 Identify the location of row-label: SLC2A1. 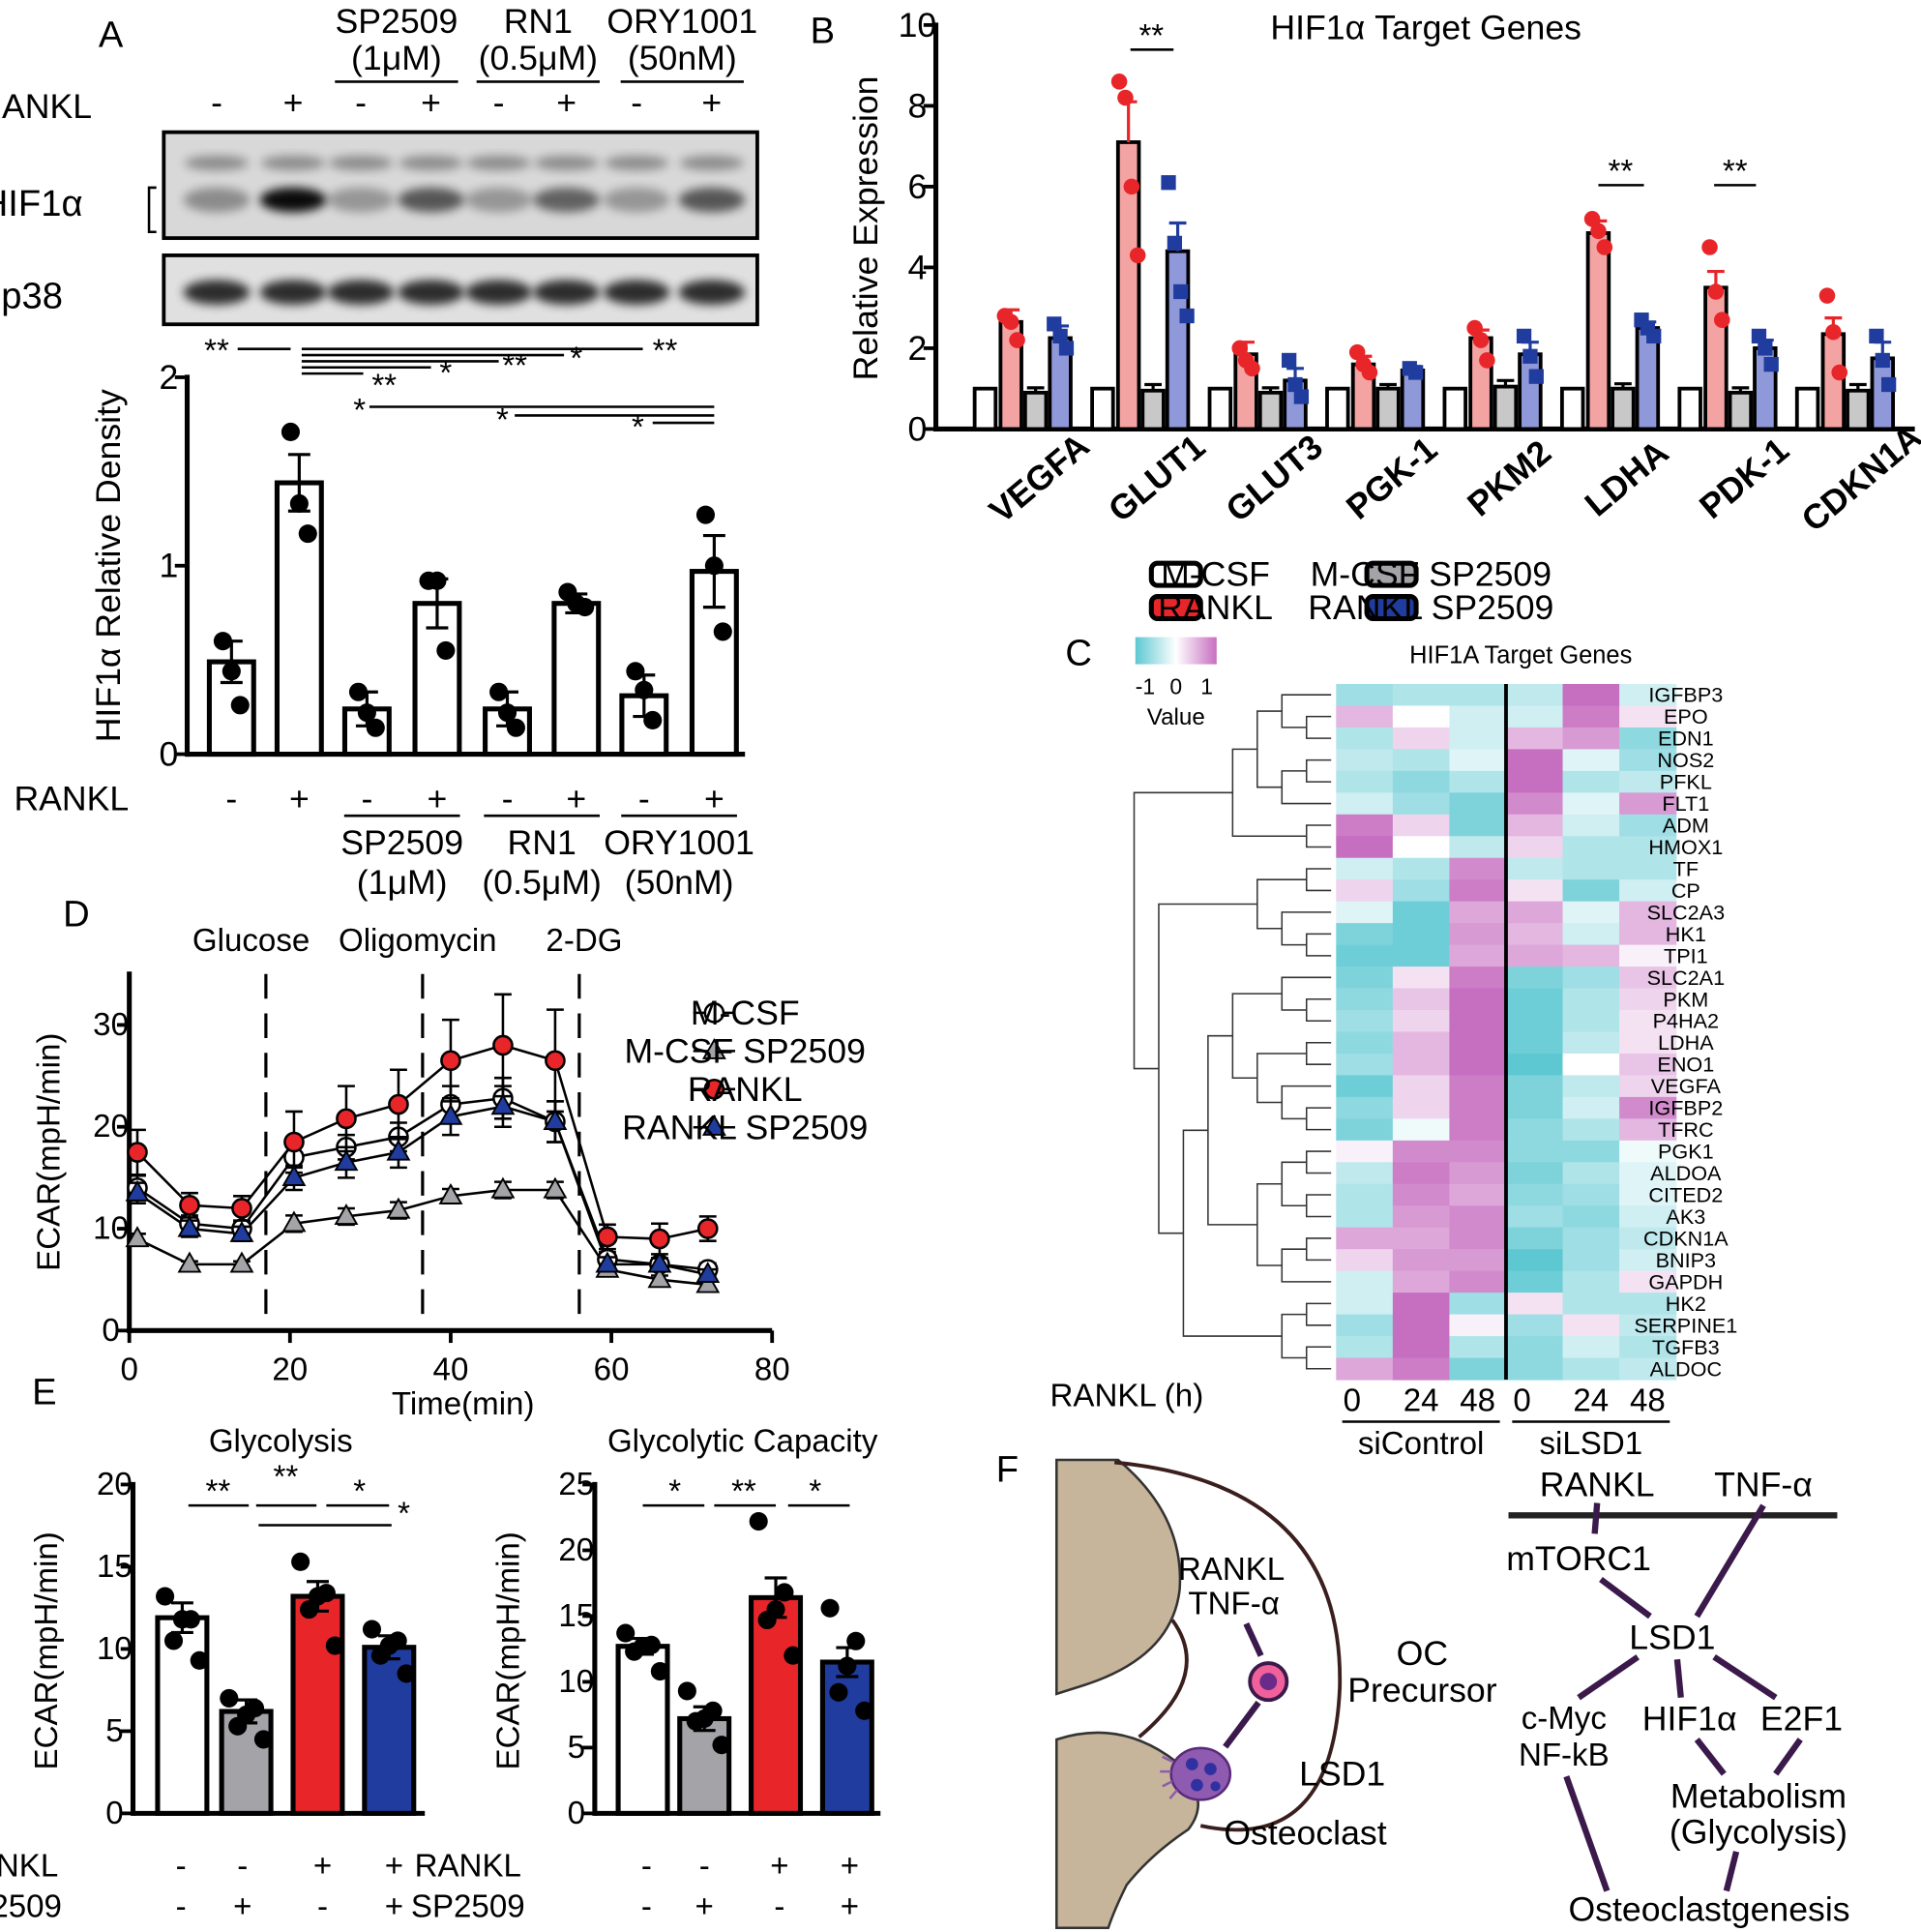
(1686, 978).